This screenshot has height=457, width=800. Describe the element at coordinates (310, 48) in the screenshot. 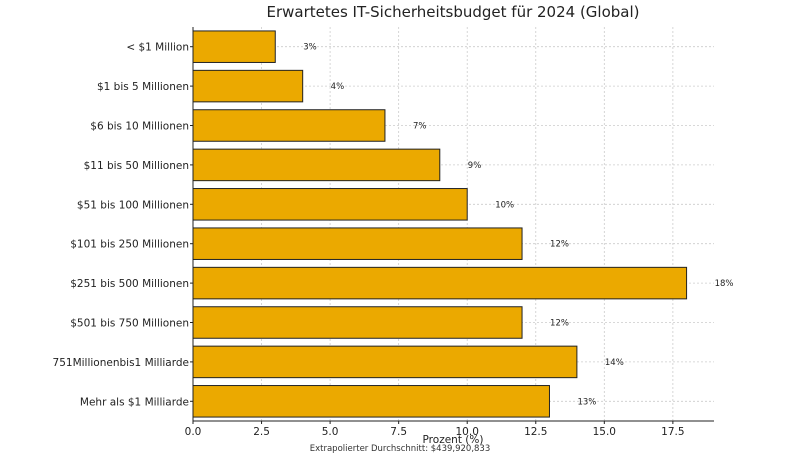

I see `data-label: 3%` at that location.